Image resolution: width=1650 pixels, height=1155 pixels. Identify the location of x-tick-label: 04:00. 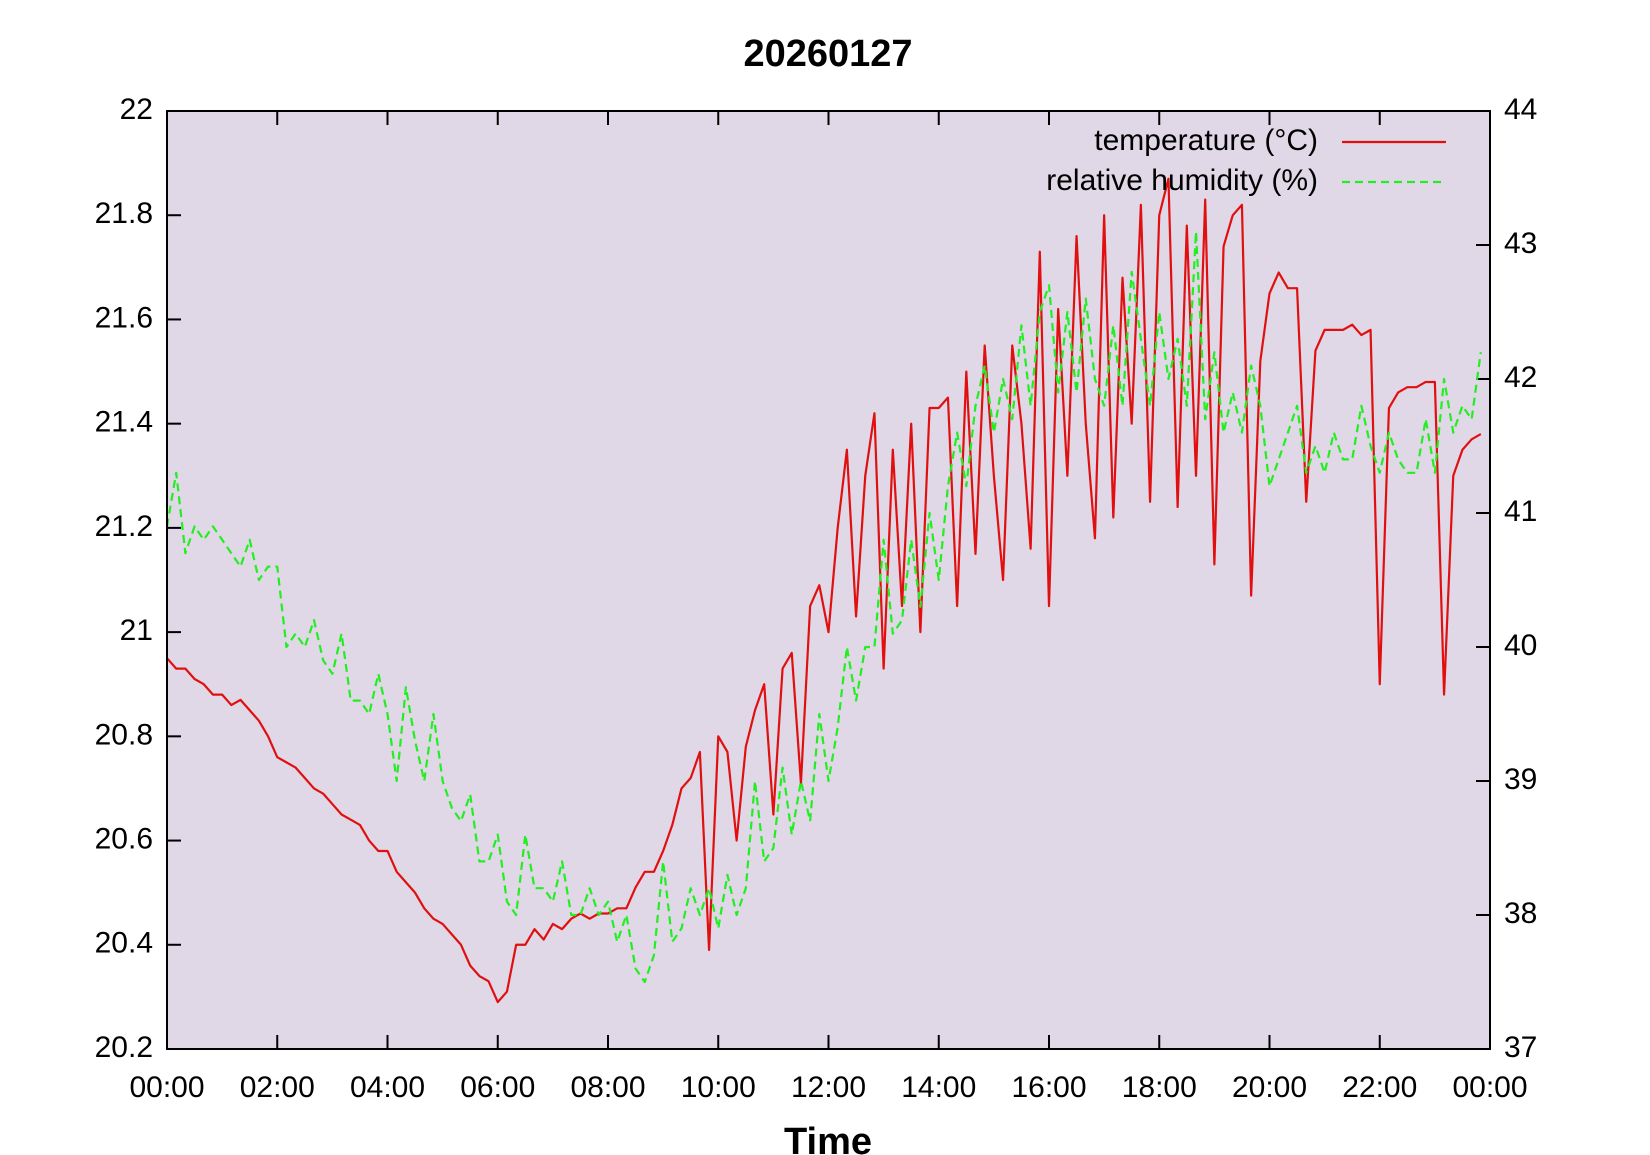
(387, 1087).